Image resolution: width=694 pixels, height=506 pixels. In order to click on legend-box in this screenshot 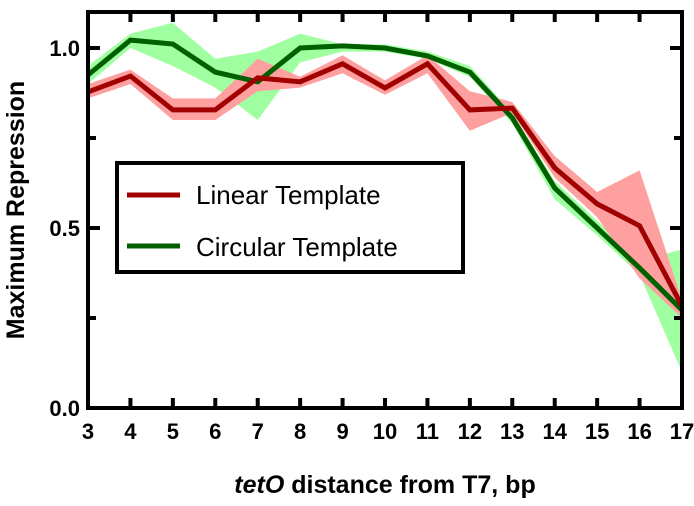, I will do `click(290, 217)`.